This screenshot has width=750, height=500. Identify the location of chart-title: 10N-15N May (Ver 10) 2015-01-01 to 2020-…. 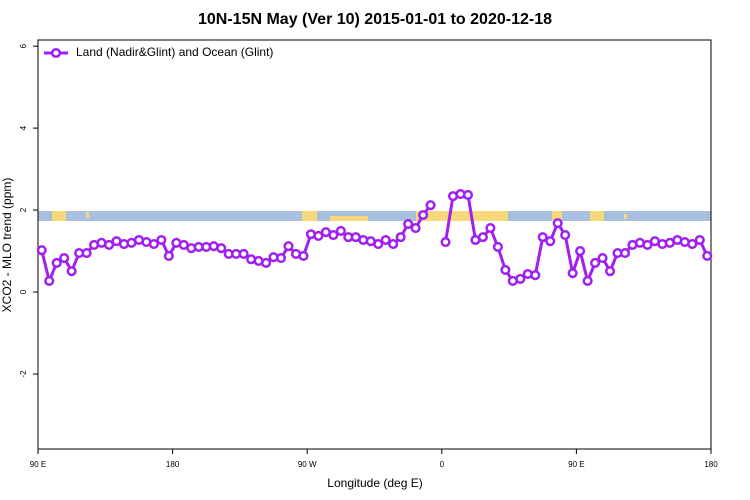
(375, 19).